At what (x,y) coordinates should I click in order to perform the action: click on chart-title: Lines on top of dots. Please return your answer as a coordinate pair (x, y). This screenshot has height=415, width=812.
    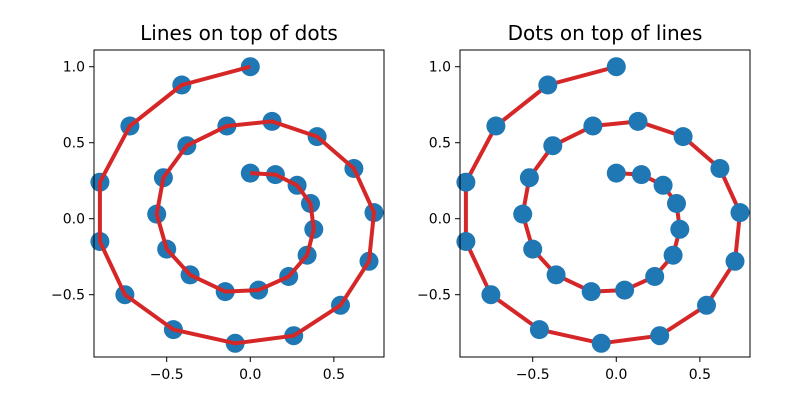
    Looking at the image, I should click on (239, 33).